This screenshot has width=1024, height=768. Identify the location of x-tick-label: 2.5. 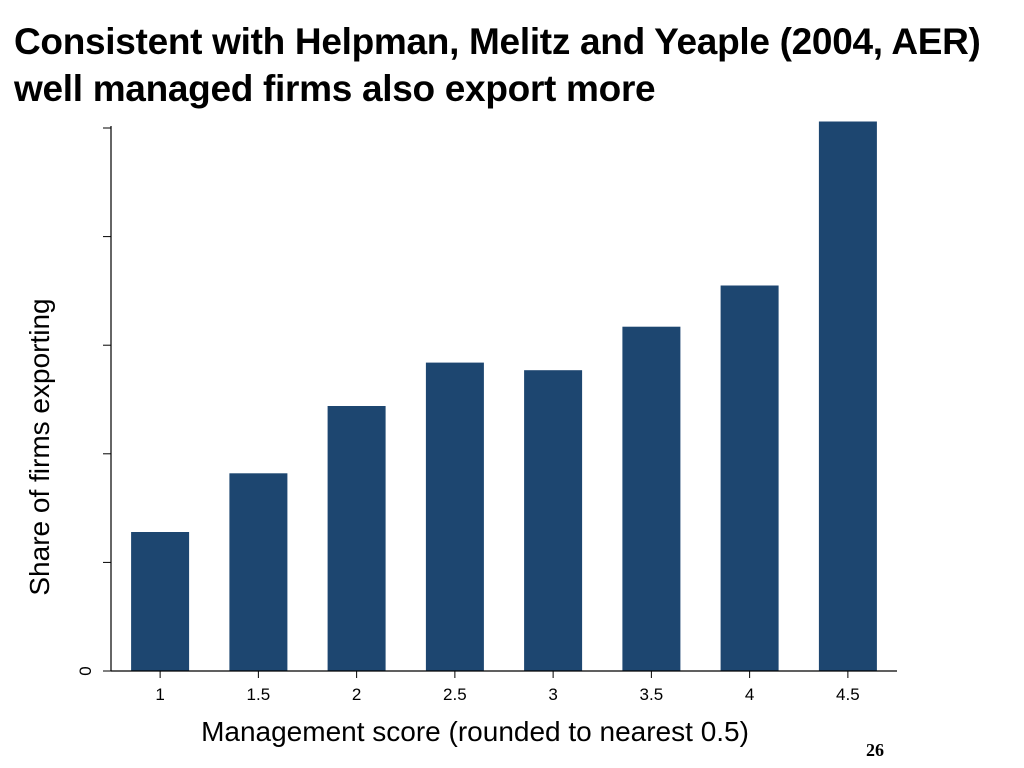
(455, 694).